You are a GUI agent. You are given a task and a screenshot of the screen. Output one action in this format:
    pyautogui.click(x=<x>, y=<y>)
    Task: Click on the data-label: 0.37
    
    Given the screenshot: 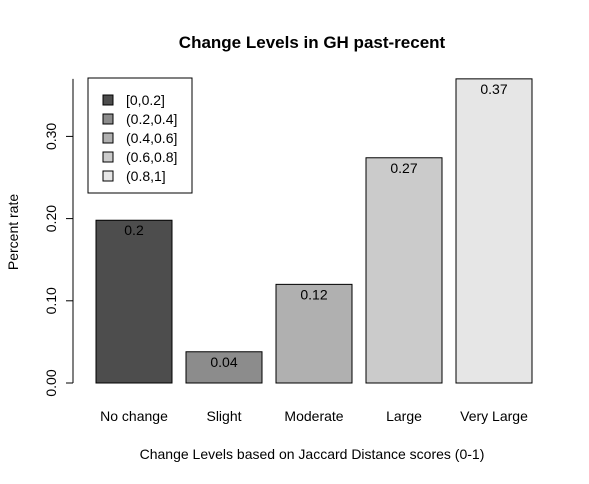 What is the action you would take?
    pyautogui.click(x=493, y=89)
    